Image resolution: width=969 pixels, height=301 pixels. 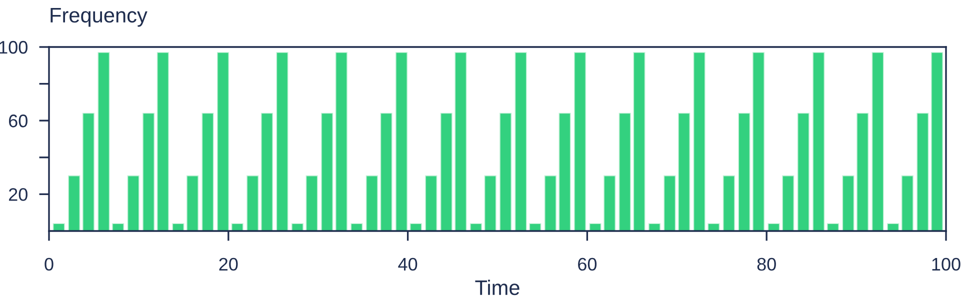 What do you see at coordinates (766, 264) in the screenshot?
I see `x-tick-label: 80` at bounding box center [766, 264].